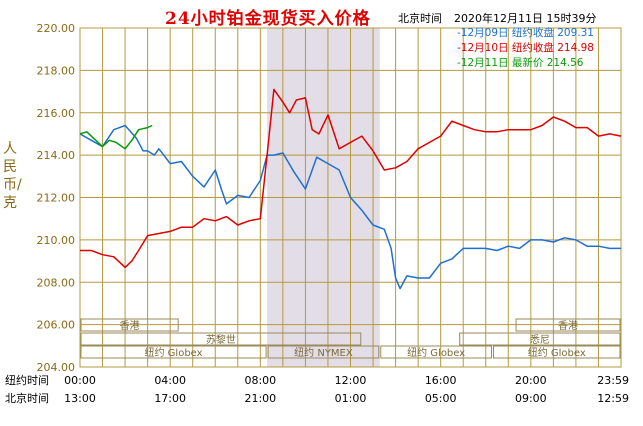 This screenshot has height=426, width=643. I want to click on x-tick-label-bj: 12:59, so click(613, 398).